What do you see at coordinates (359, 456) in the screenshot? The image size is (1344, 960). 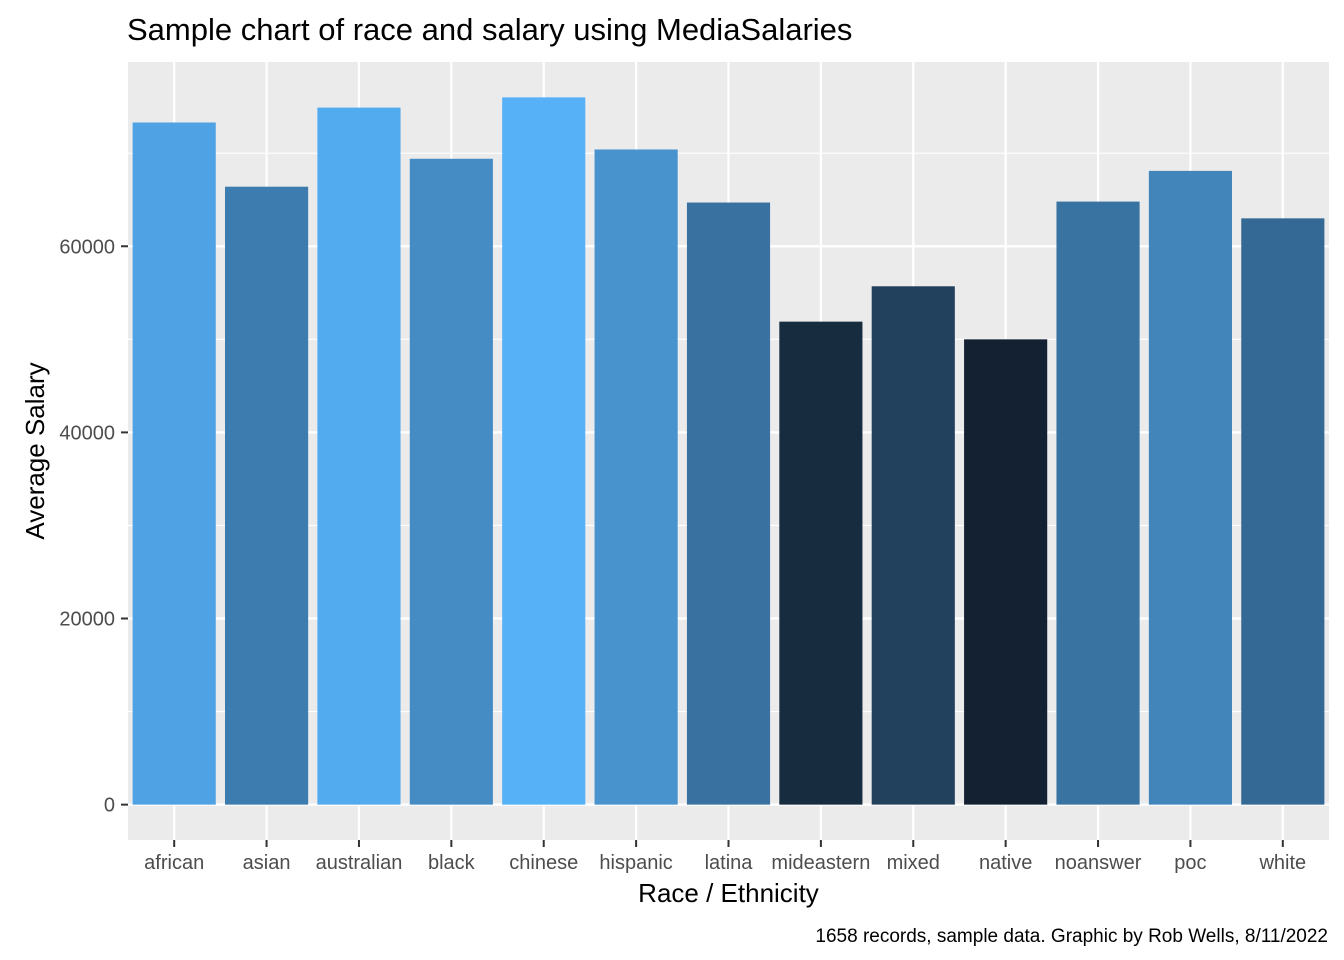 I see `bar-australian` at bounding box center [359, 456].